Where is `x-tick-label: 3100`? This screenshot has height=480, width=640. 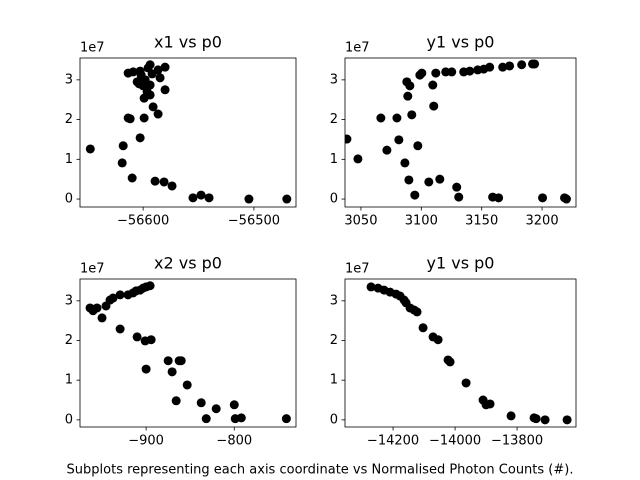 x-tick-label: 3100 is located at coordinates (421, 221).